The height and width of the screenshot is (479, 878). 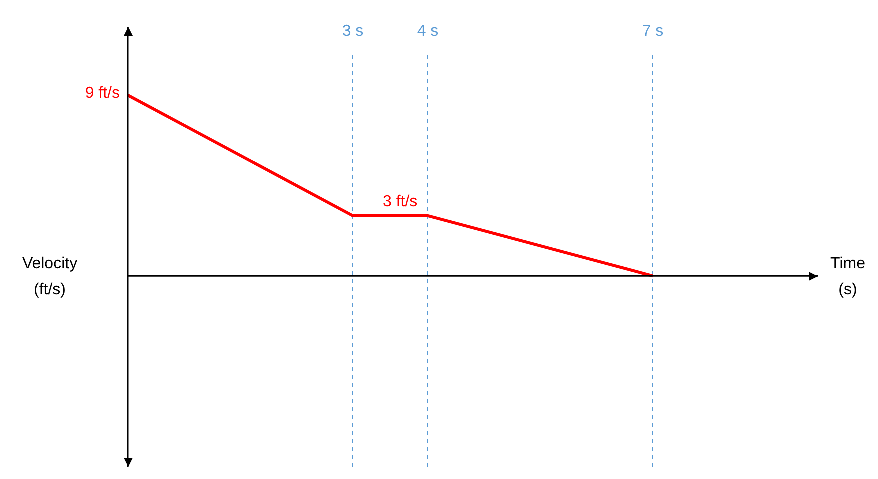 What do you see at coordinates (653, 31) in the screenshot?
I see `x-tick-label: 7 s` at bounding box center [653, 31].